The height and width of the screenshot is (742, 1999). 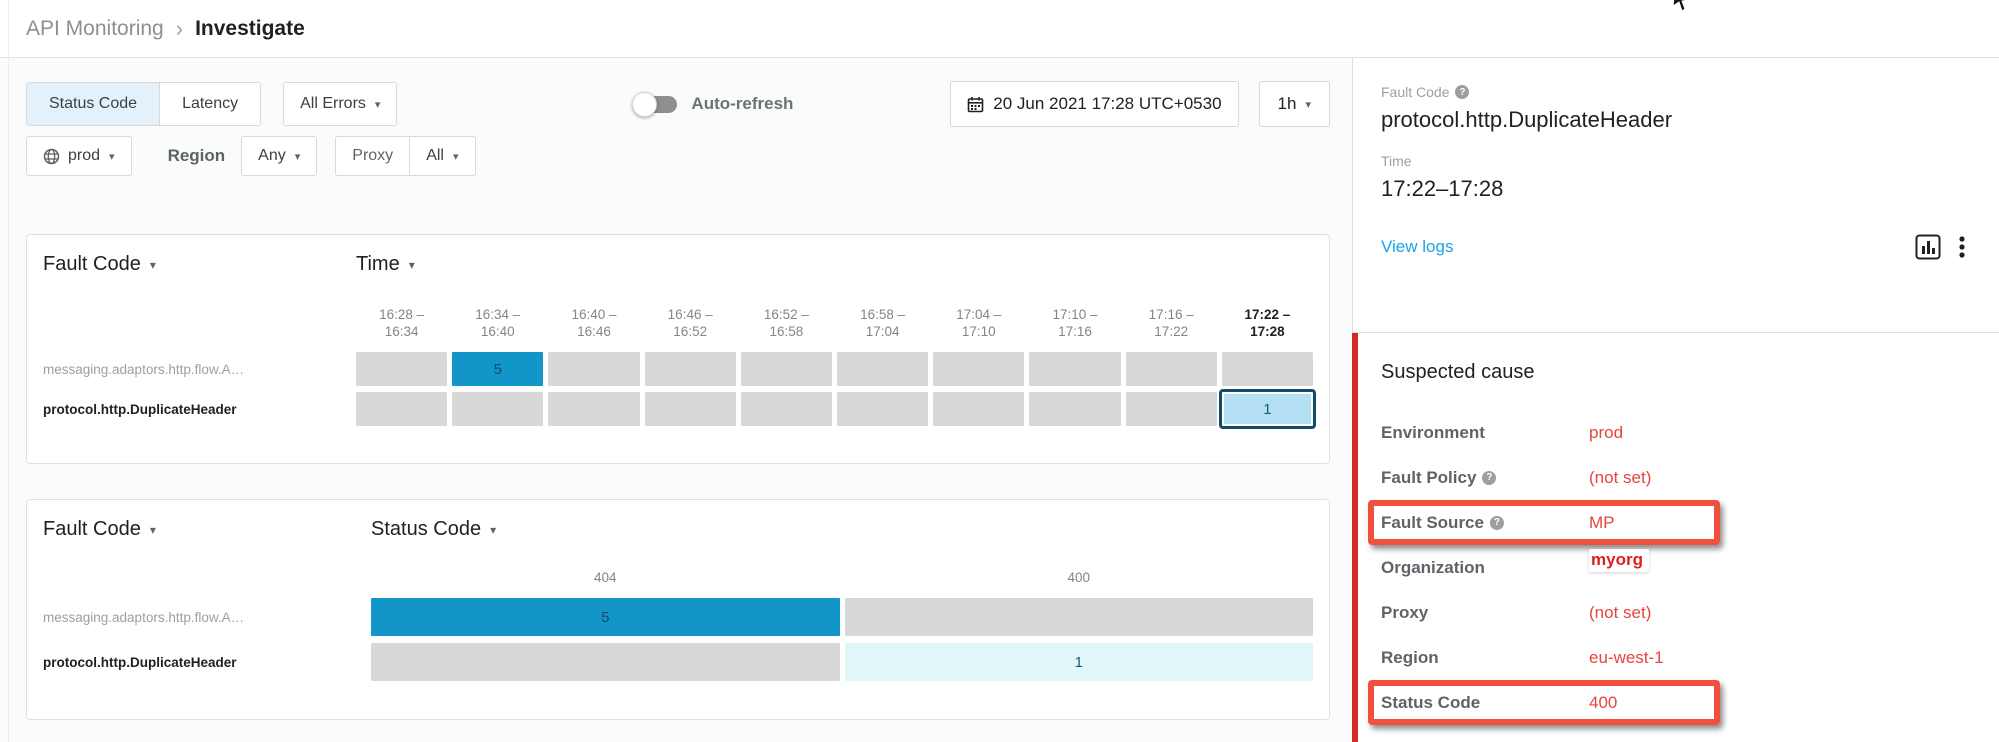 What do you see at coordinates (441, 156) in the screenshot?
I see `proxy-dropdown: All ▾` at bounding box center [441, 156].